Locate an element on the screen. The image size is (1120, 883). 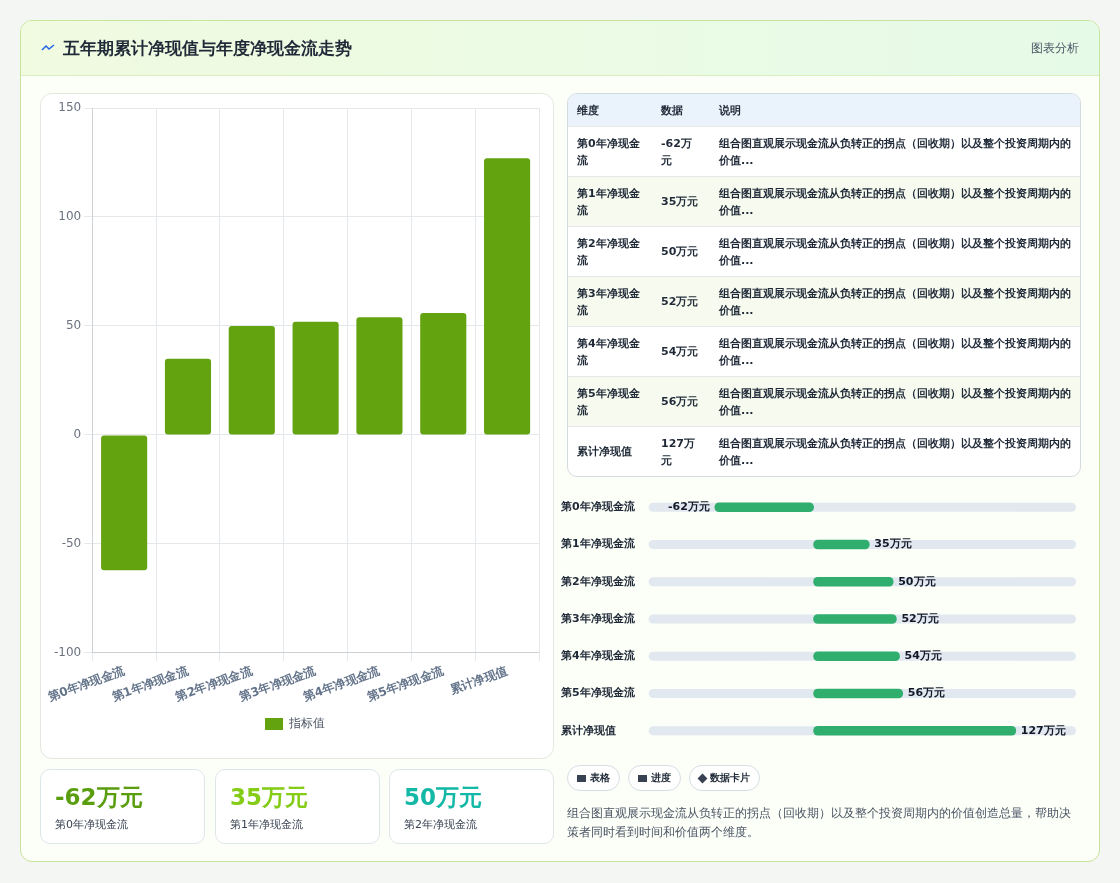
data-label: 50万元 is located at coordinates (917, 581).